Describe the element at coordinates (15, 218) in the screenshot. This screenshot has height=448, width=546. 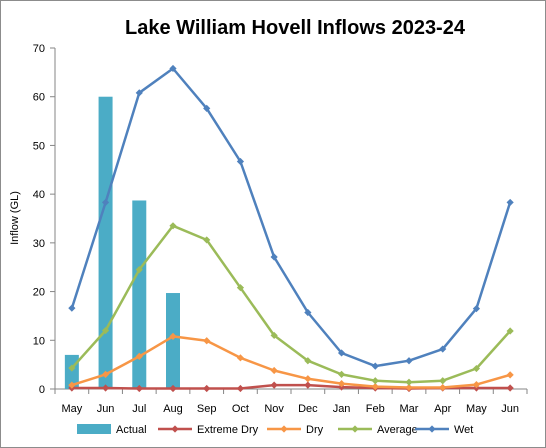
I see `y-axis-title: Inflow (GL)` at that location.